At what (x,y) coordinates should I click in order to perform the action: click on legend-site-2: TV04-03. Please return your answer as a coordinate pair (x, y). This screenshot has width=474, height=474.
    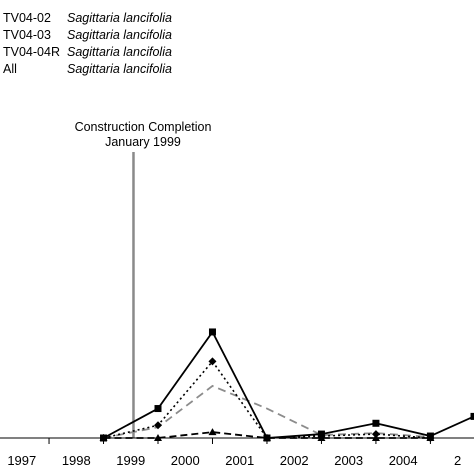
    Looking at the image, I should click on (27, 35).